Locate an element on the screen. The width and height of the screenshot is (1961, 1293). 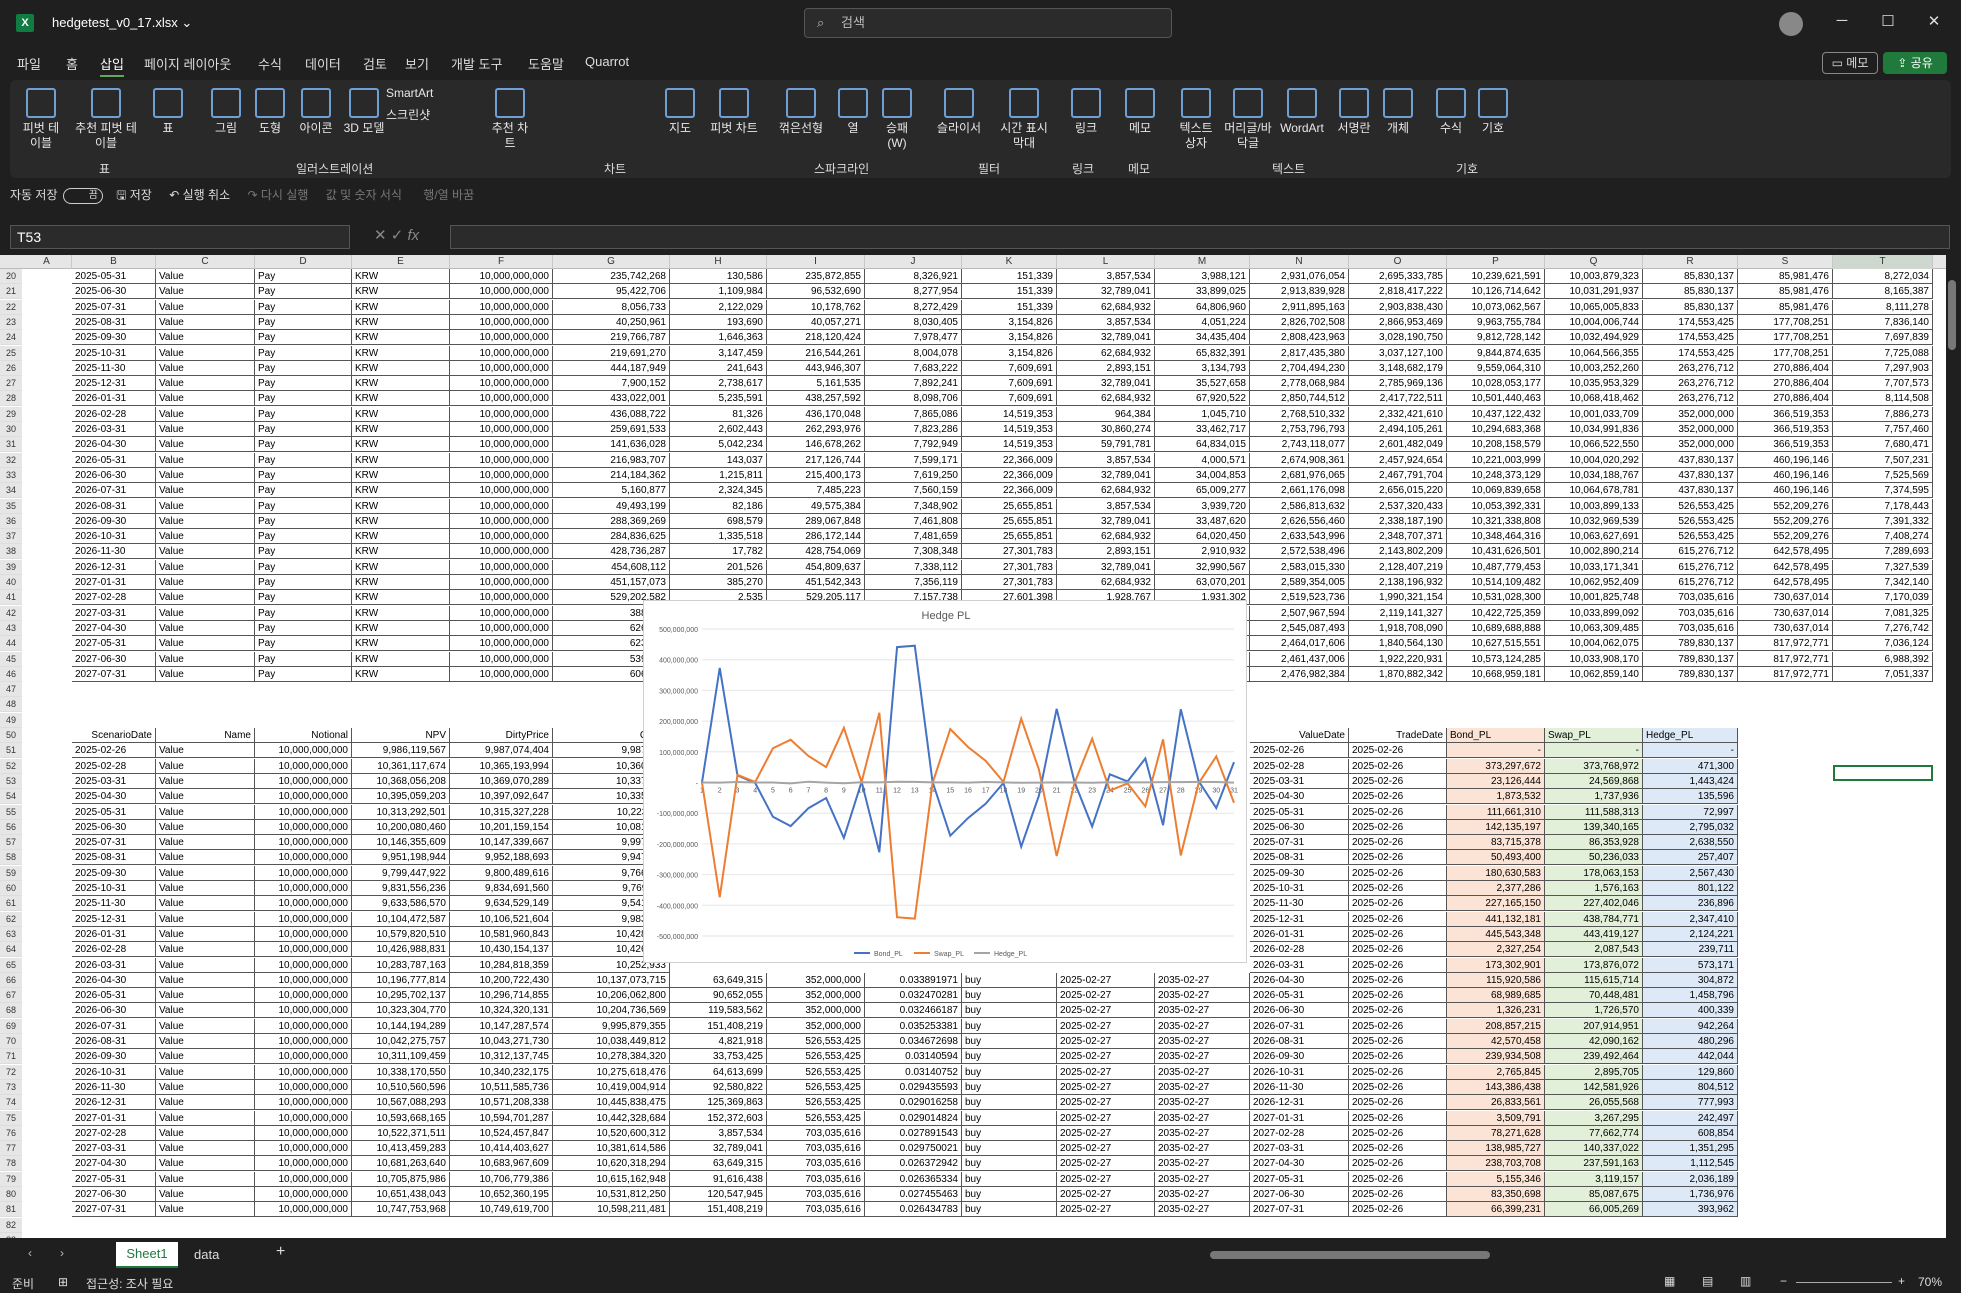
cell: 14,519,353 is located at coordinates (1009, 429).